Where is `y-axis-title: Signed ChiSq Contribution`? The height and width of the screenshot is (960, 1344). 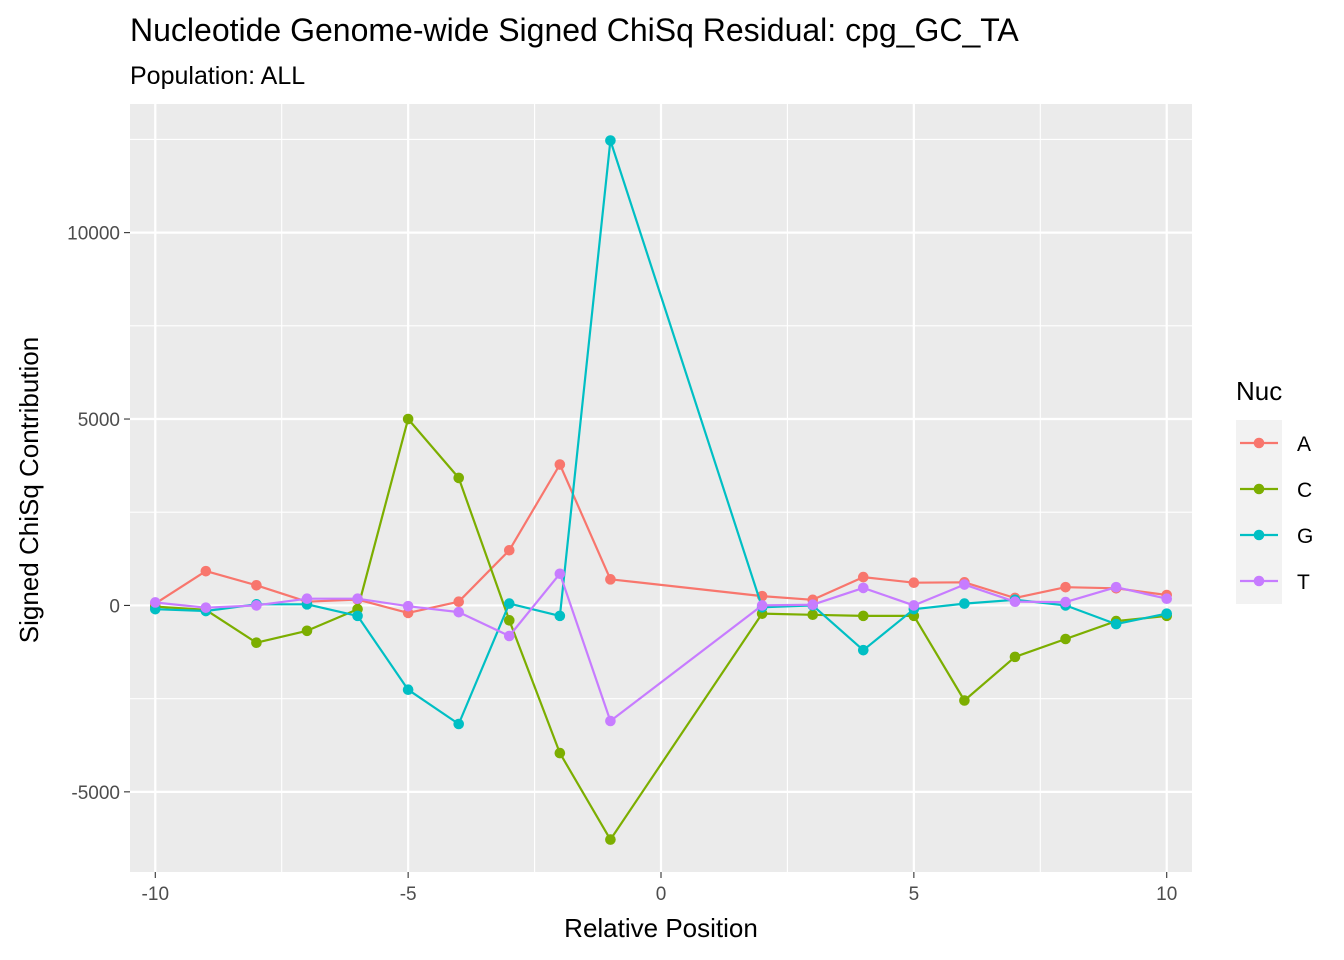
y-axis-title: Signed ChiSq Contribution is located at coordinates (29, 490).